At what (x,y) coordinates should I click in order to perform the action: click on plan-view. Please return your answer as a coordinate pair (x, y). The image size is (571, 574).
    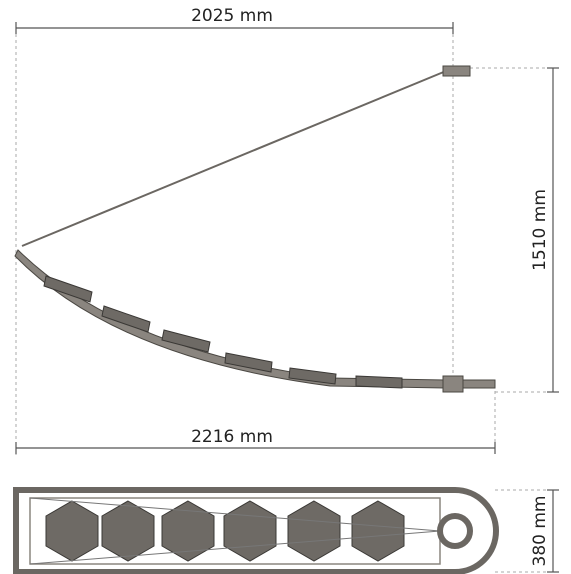
    Looking at the image, I should click on (256, 530).